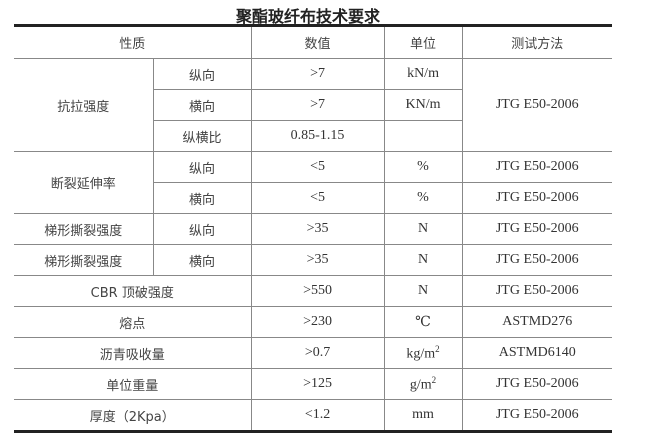 The width and height of the screenshot is (657, 439). Describe the element at coordinates (420, 385) in the screenshot. I see `unit-base: g/m` at that location.